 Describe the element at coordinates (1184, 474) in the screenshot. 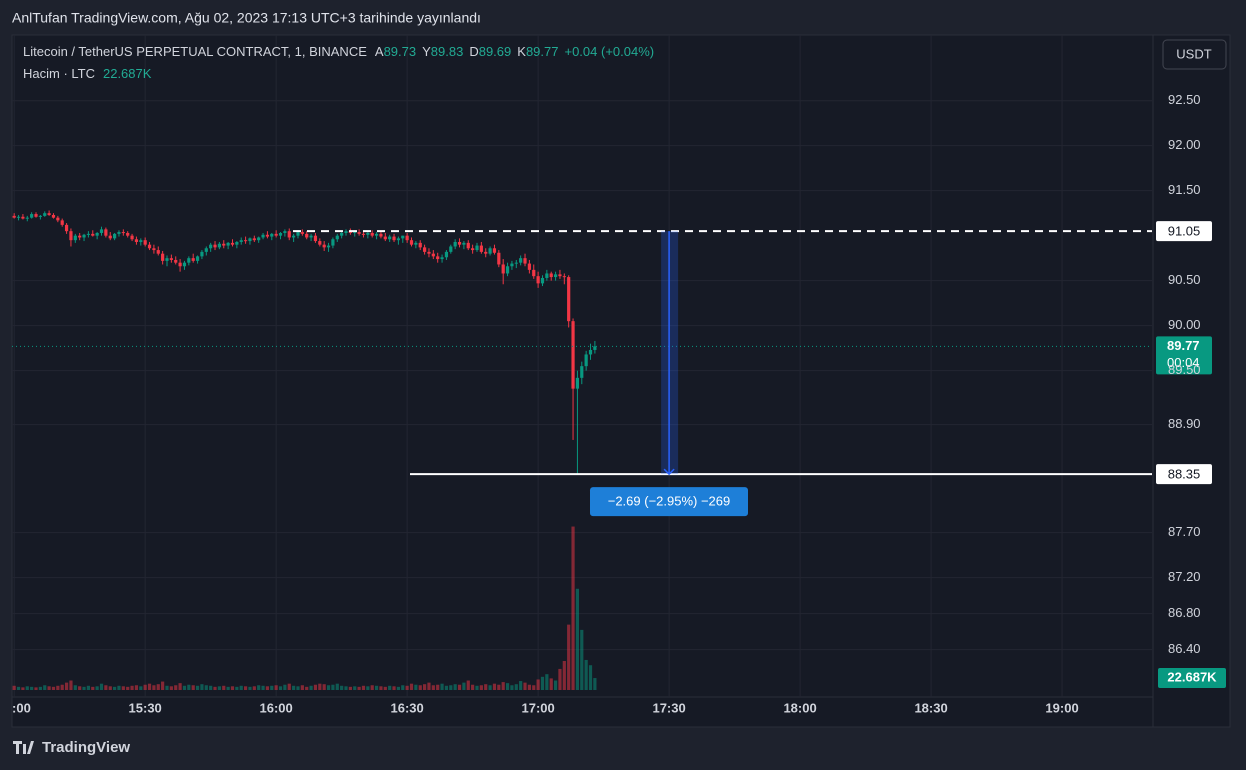

I see `line-price-label: 88.35` at that location.